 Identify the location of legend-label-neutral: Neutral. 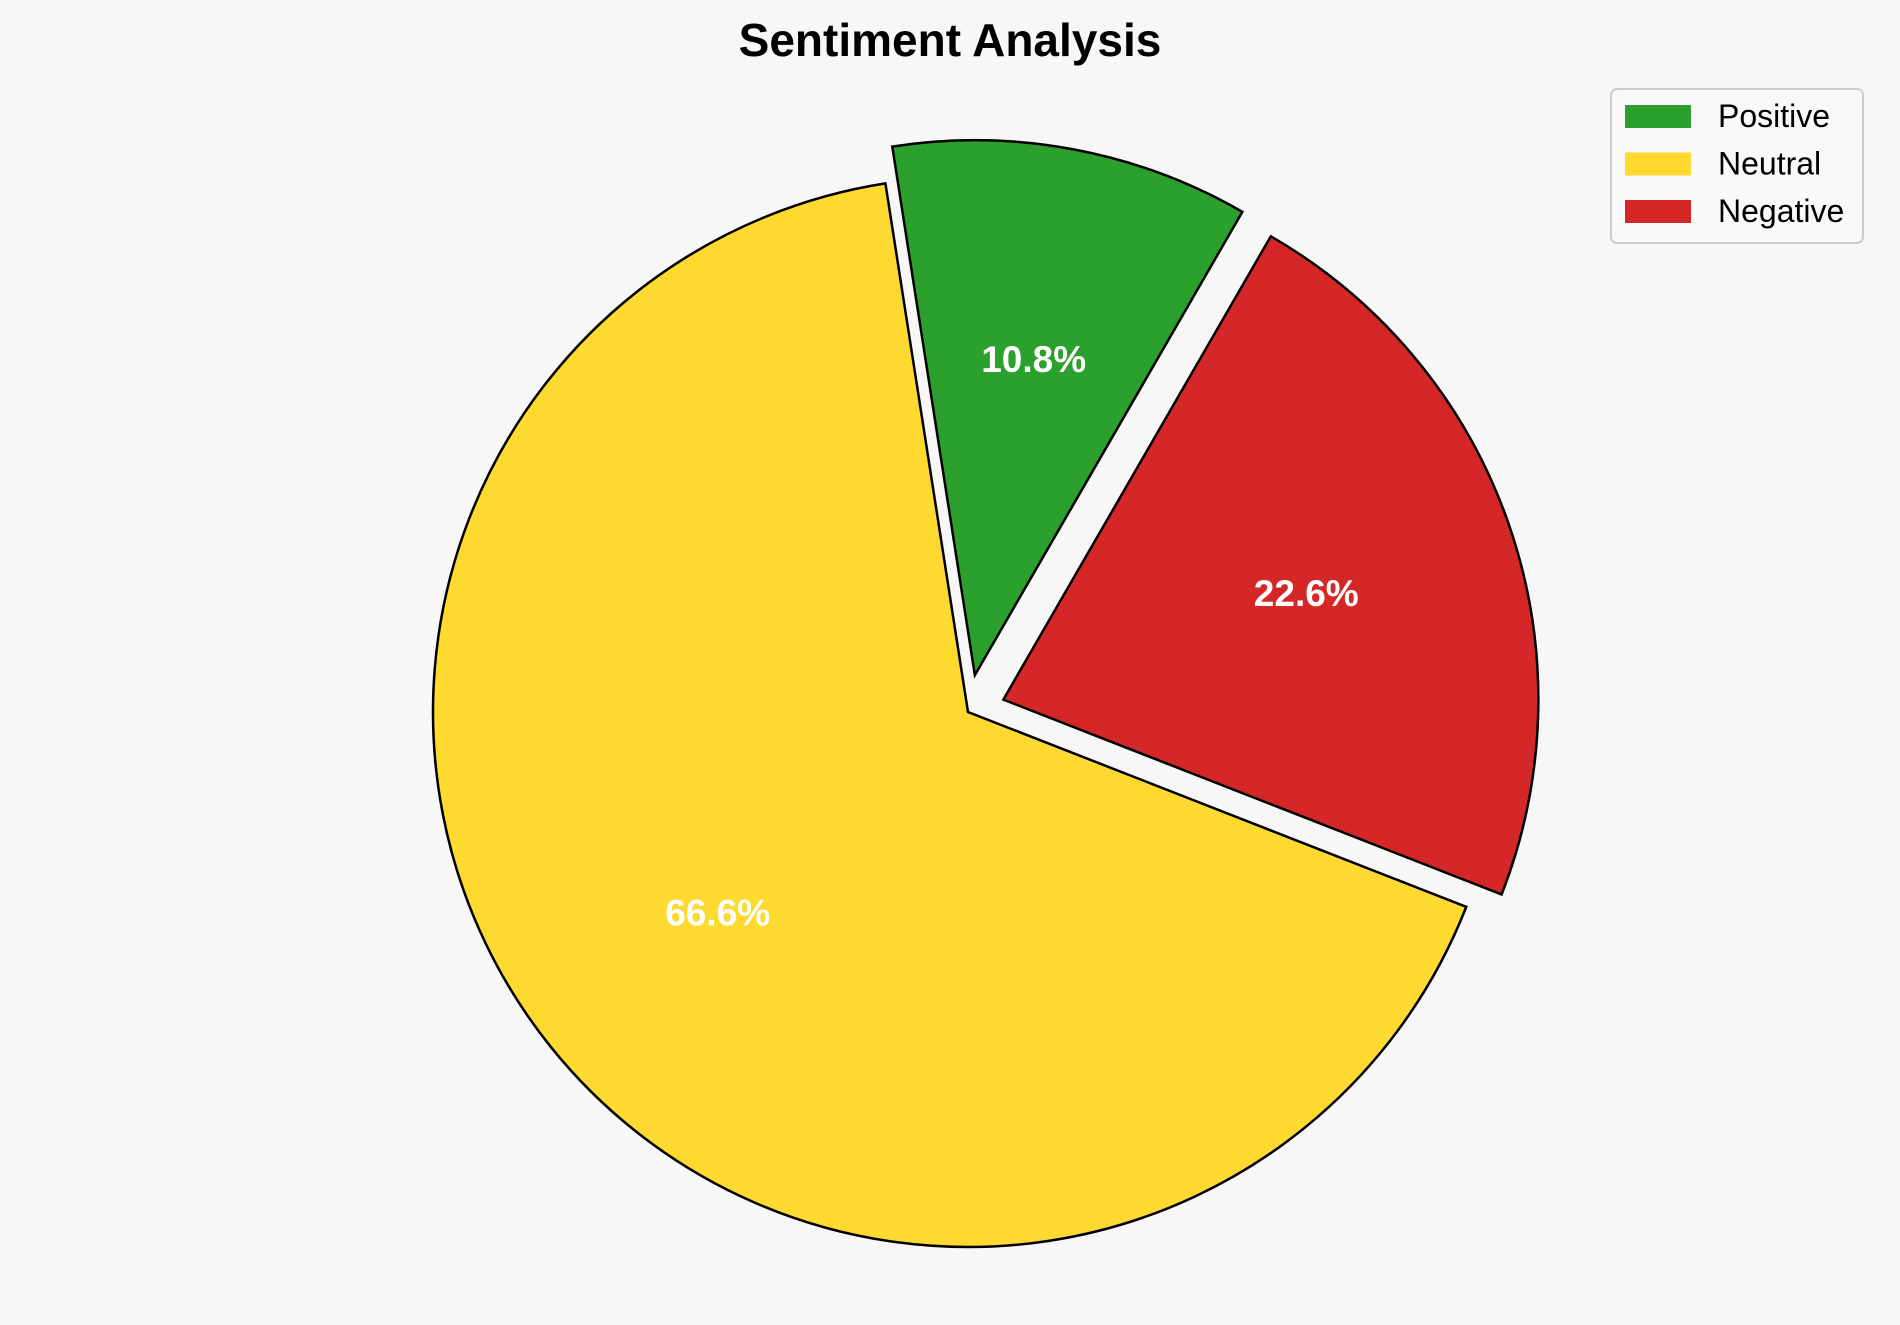
(1769, 164).